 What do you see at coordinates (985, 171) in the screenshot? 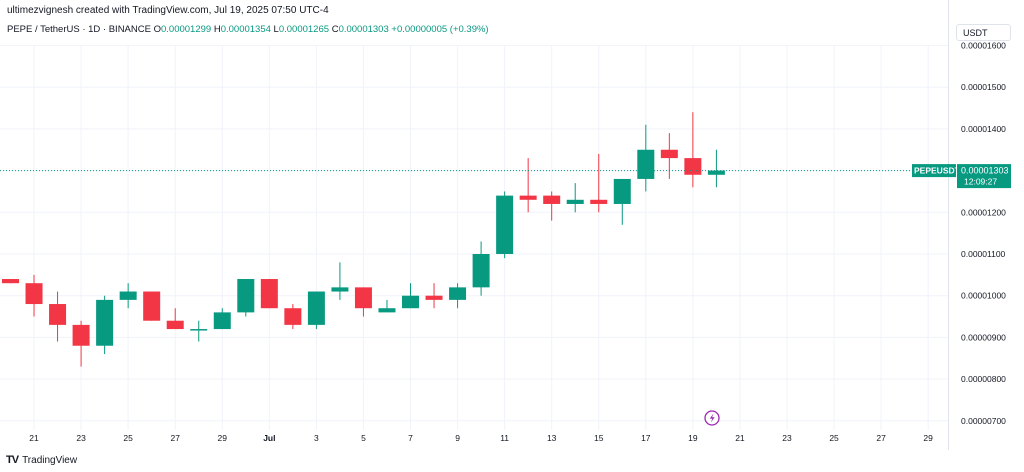
I see `price-tag-value: 0.00001303` at bounding box center [985, 171].